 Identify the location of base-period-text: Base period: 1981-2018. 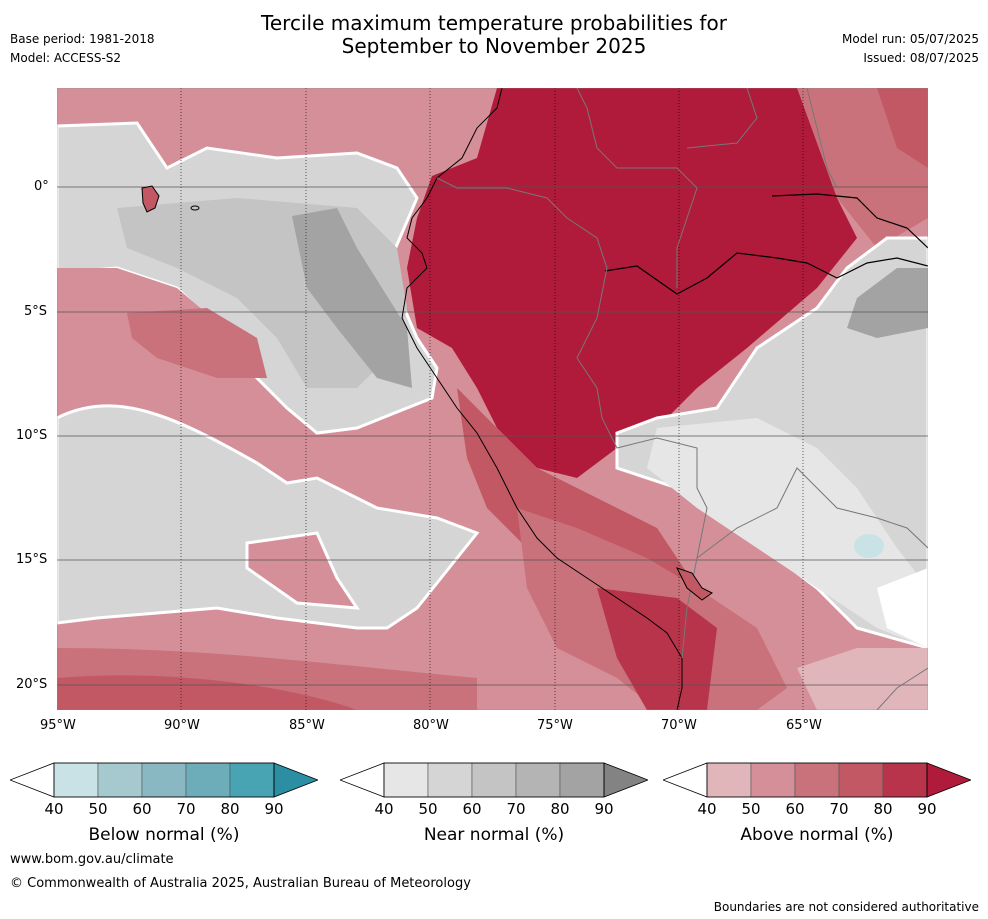
(82, 39).